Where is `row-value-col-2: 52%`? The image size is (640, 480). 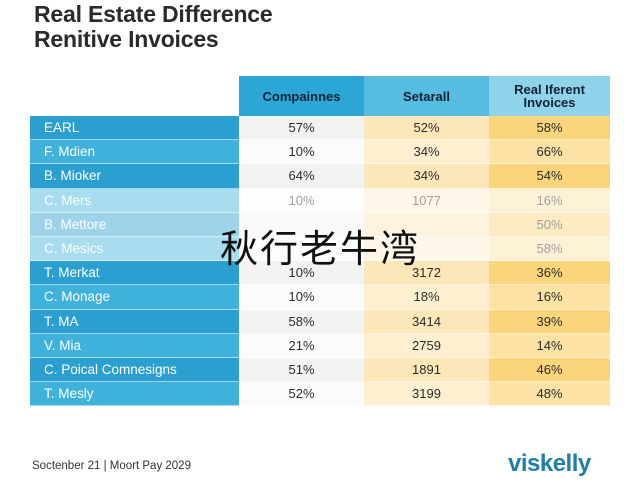 row-value-col-2: 52% is located at coordinates (426, 128).